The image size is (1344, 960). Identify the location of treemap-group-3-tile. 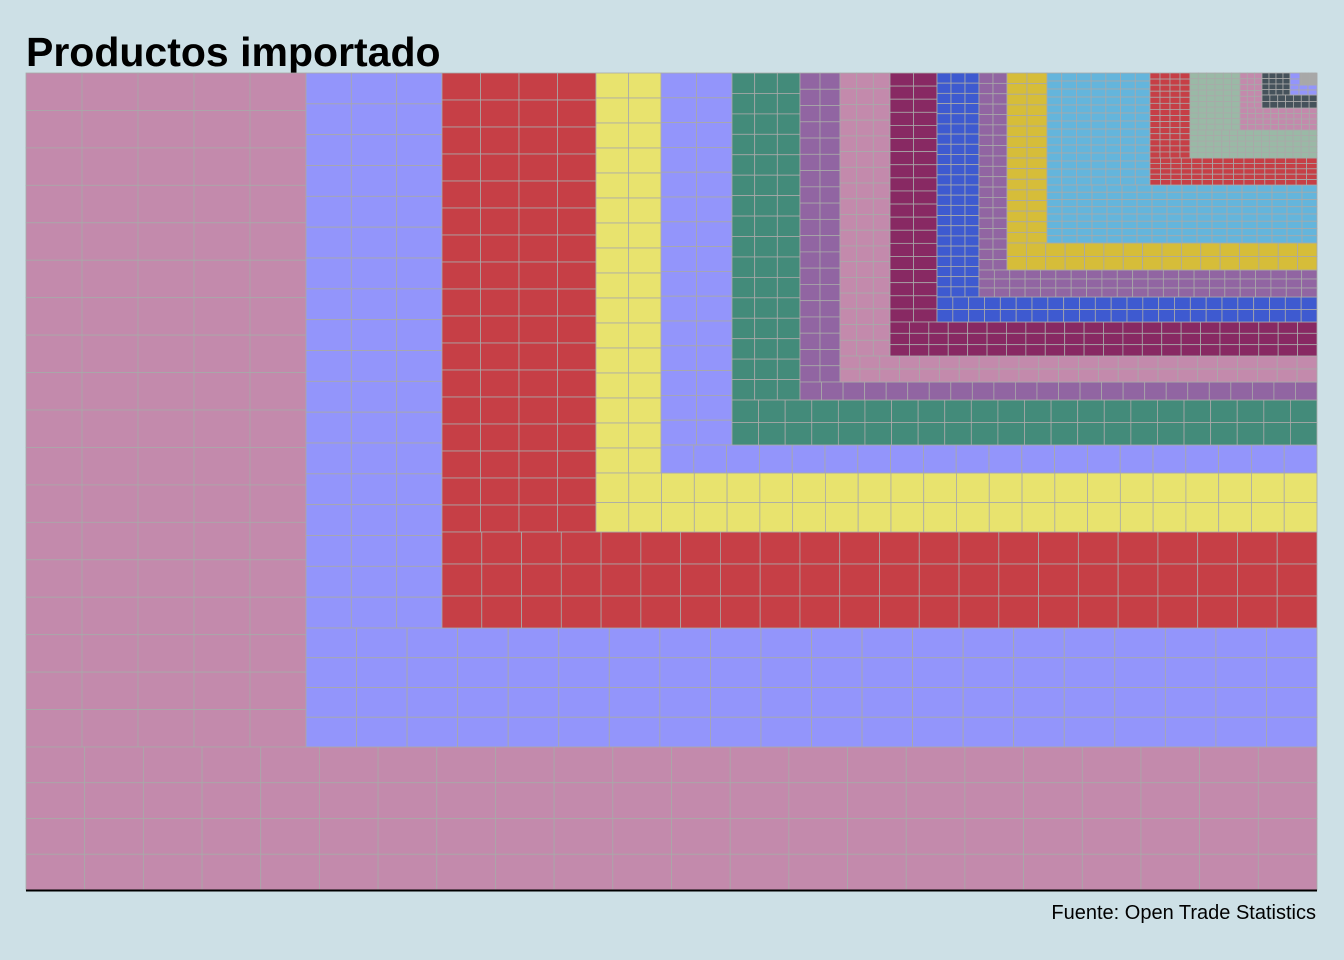
(661, 612).